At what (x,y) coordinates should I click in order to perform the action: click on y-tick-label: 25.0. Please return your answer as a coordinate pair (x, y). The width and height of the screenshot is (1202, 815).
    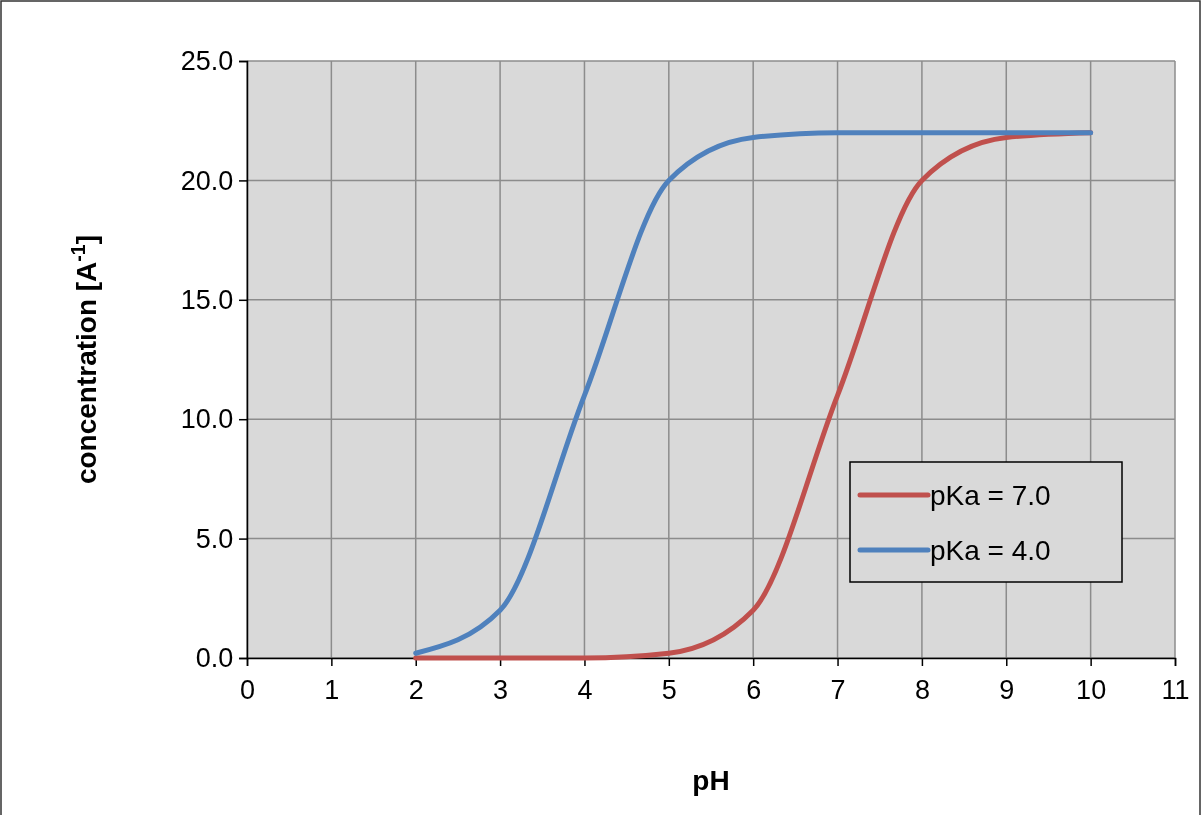
    Looking at the image, I should click on (207, 61).